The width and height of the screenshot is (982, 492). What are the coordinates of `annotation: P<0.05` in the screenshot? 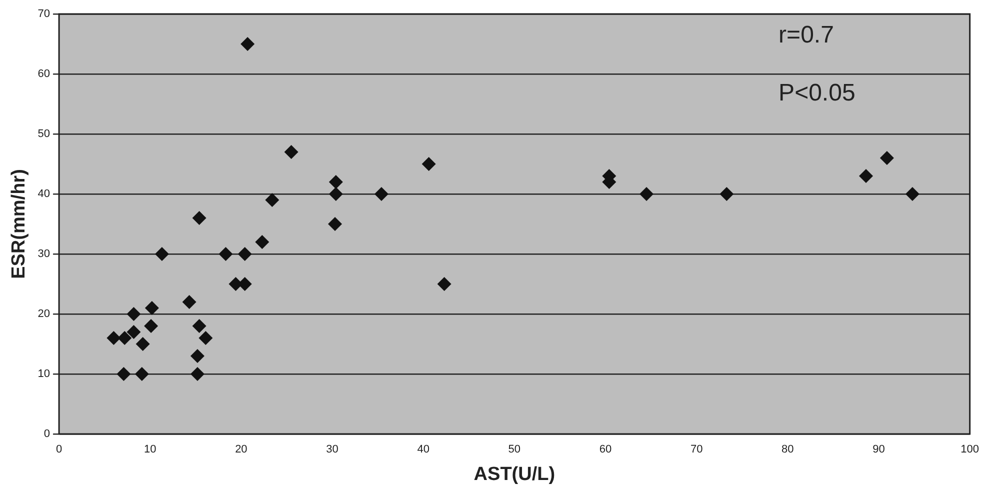 It's located at (817, 93).